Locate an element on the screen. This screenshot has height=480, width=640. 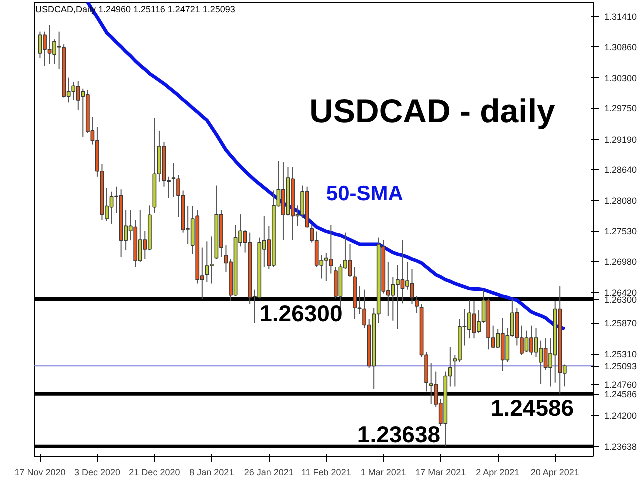
y-tick-label: 1.29190 is located at coordinates (621, 139).